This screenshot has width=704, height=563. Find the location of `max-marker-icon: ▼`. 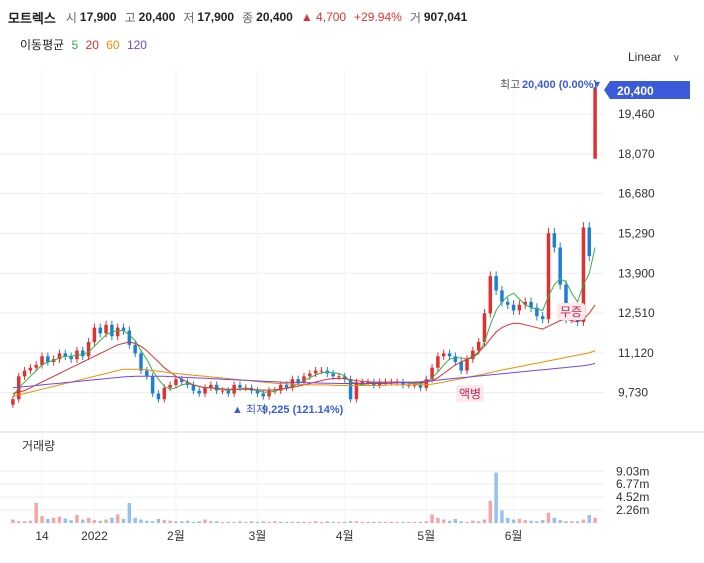

max-marker-icon: ▼ is located at coordinates (597, 84).